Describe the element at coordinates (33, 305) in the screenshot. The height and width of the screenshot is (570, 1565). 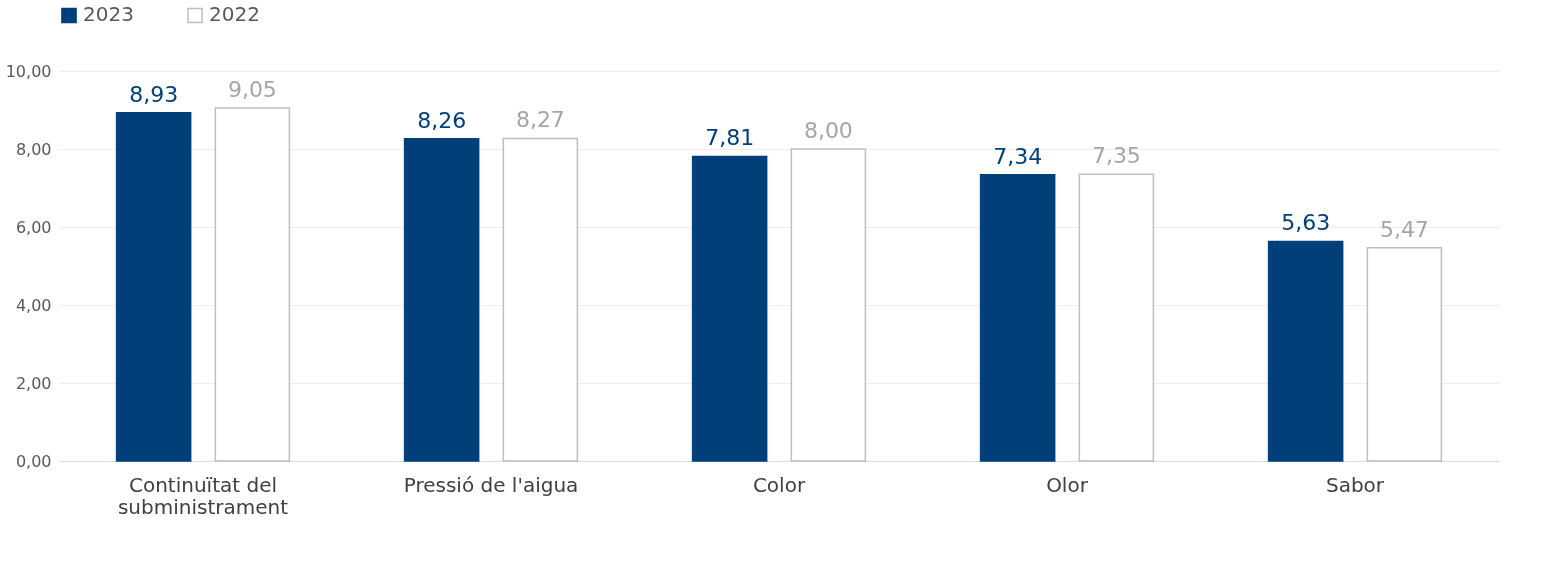
I see `y-tick-label: 4,00` at that location.